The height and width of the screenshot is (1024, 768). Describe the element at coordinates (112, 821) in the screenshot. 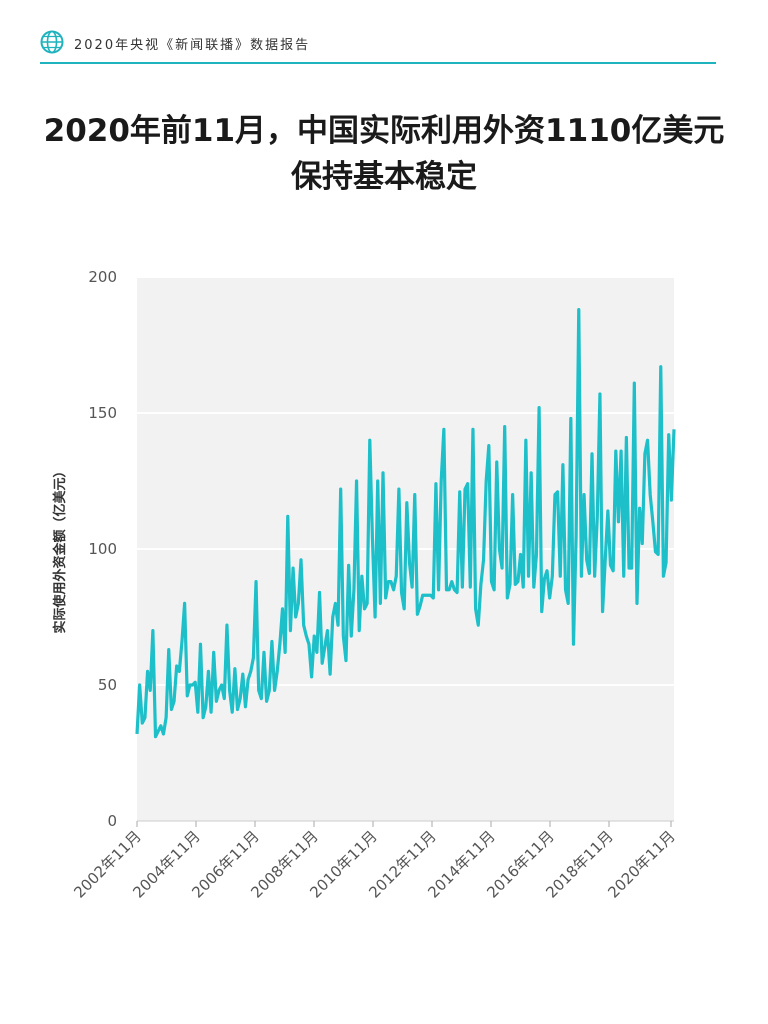

I see `y-tick-label: 0` at that location.